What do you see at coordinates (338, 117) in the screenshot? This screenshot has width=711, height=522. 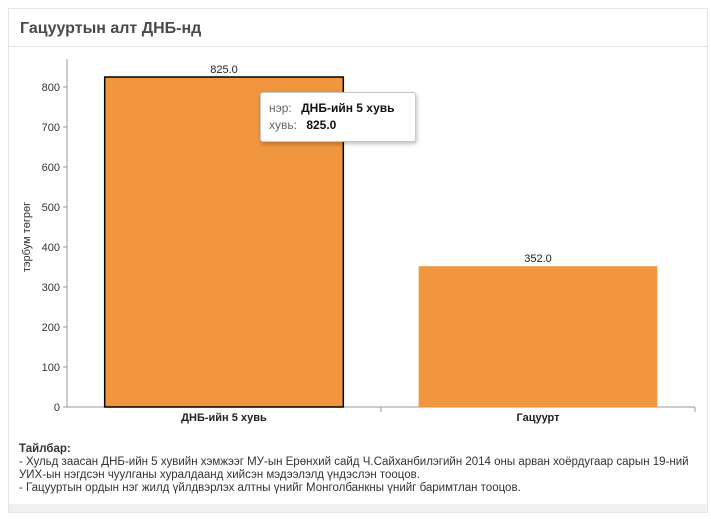 I see `data-tooltip: нэр: ДНБ-ийн 5 хувь хувь: 825.0` at bounding box center [338, 117].